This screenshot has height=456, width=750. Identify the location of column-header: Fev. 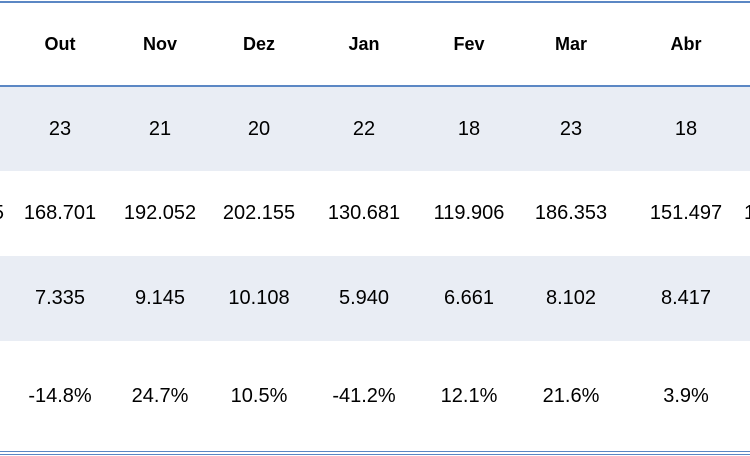
(469, 44).